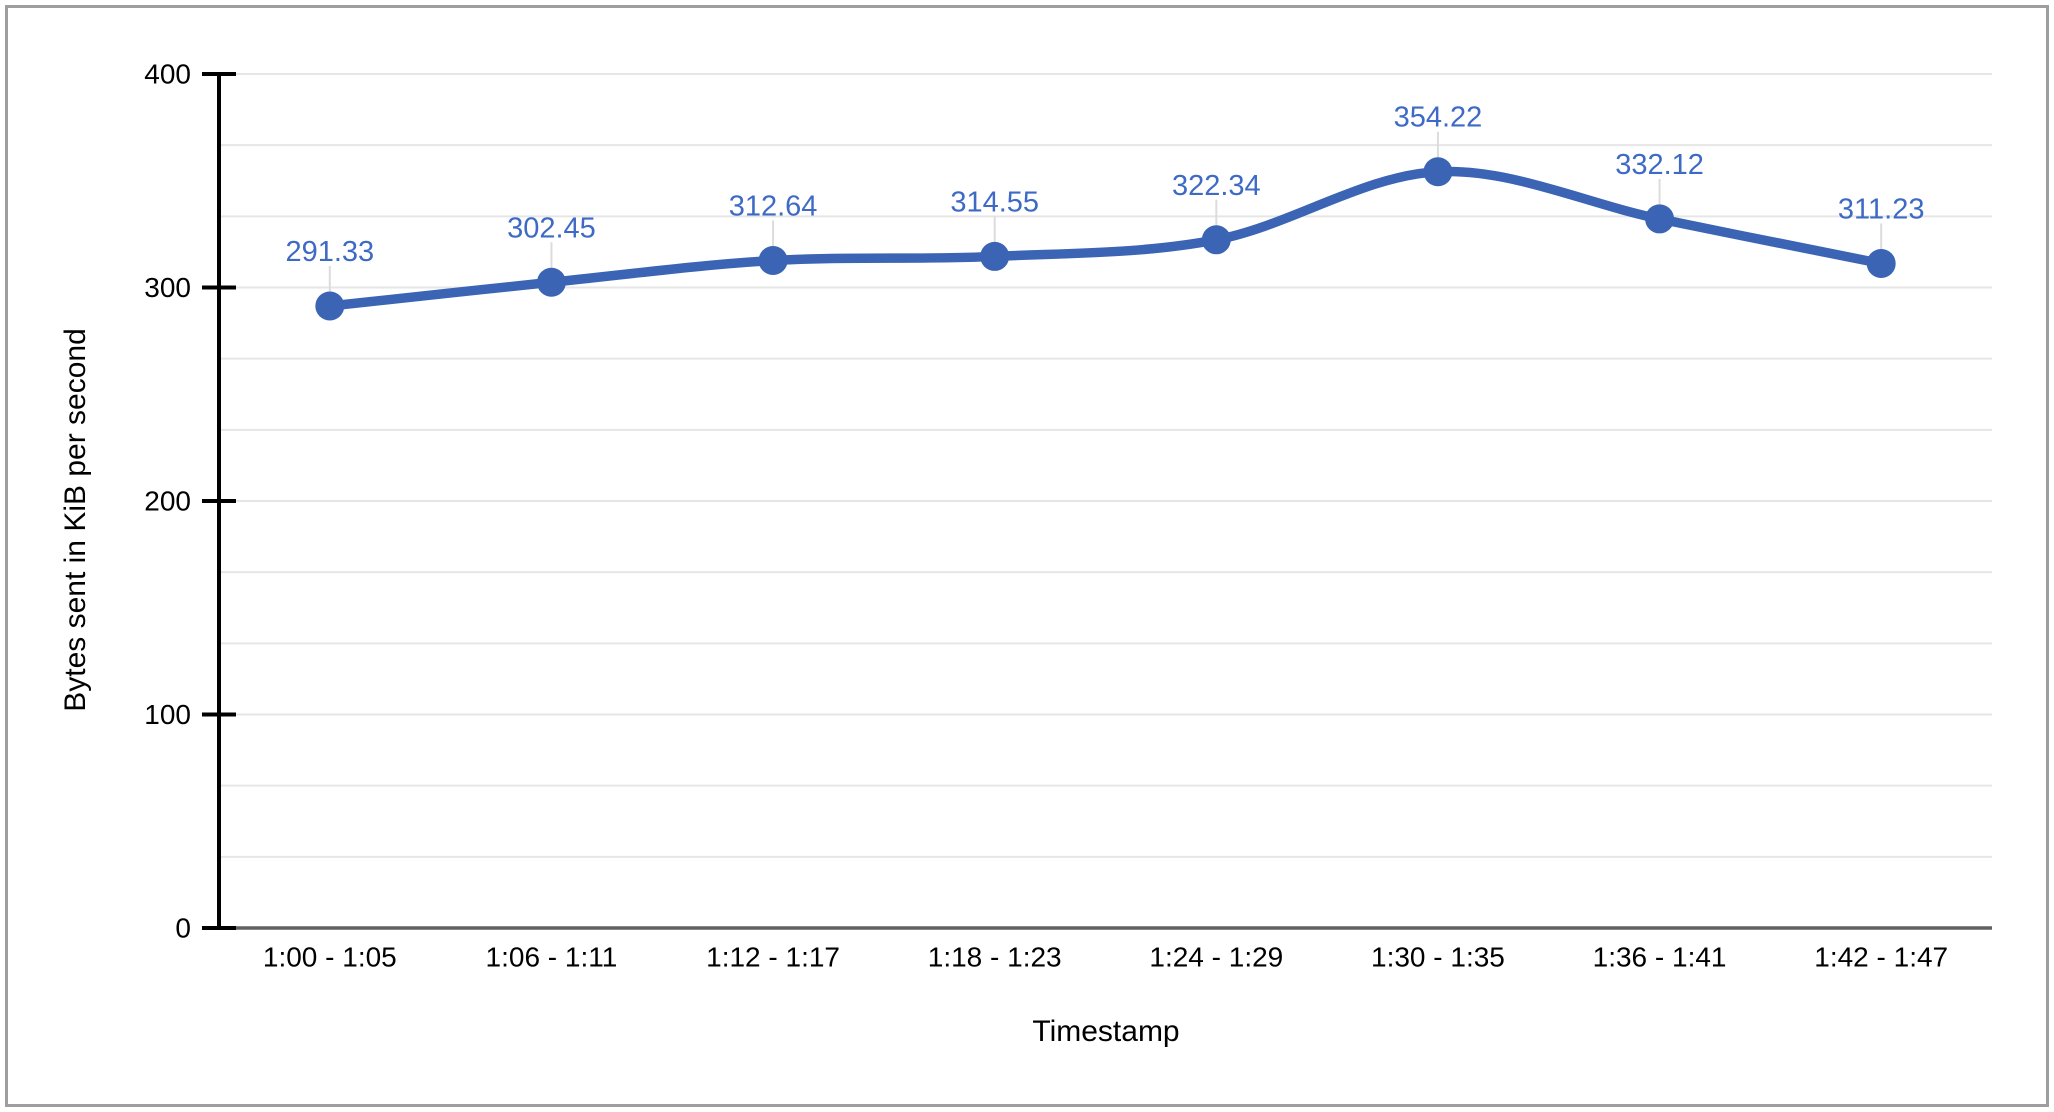 The height and width of the screenshot is (1112, 2054). I want to click on data-point-label: 291.33, so click(329, 252).